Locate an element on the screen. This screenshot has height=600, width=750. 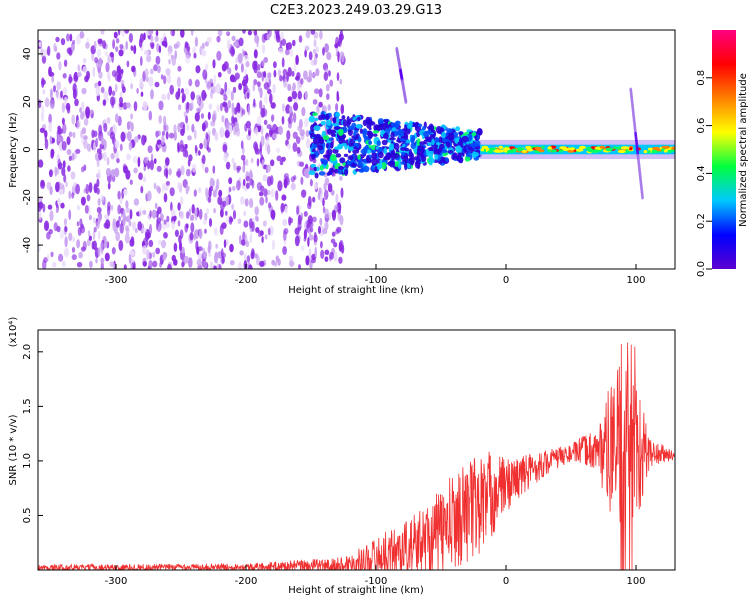
y-tick-label: 2.0 is located at coordinates (27, 352).